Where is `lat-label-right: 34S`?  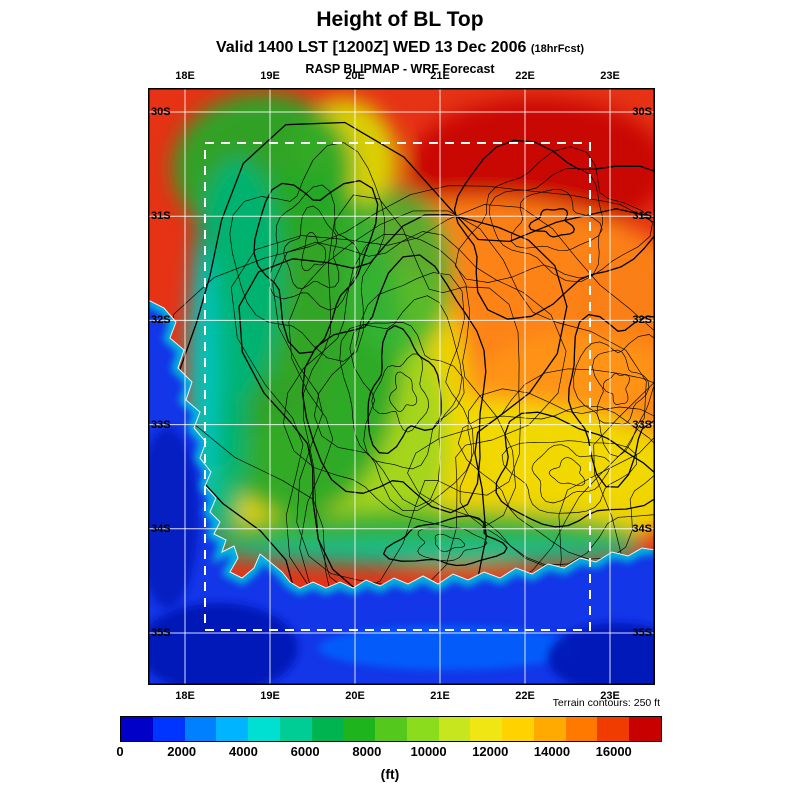 lat-label-right: 34S is located at coordinates (642, 528).